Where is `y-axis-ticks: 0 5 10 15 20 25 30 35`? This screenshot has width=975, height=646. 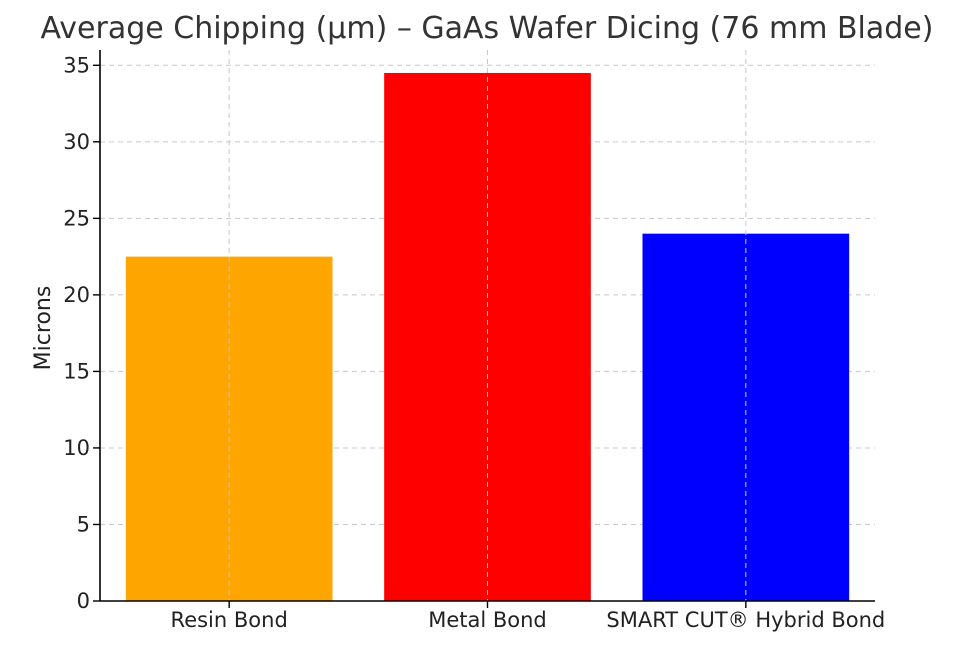 y-axis-ticks: 0 5 10 15 20 25 30 35 is located at coordinates (81, 333).